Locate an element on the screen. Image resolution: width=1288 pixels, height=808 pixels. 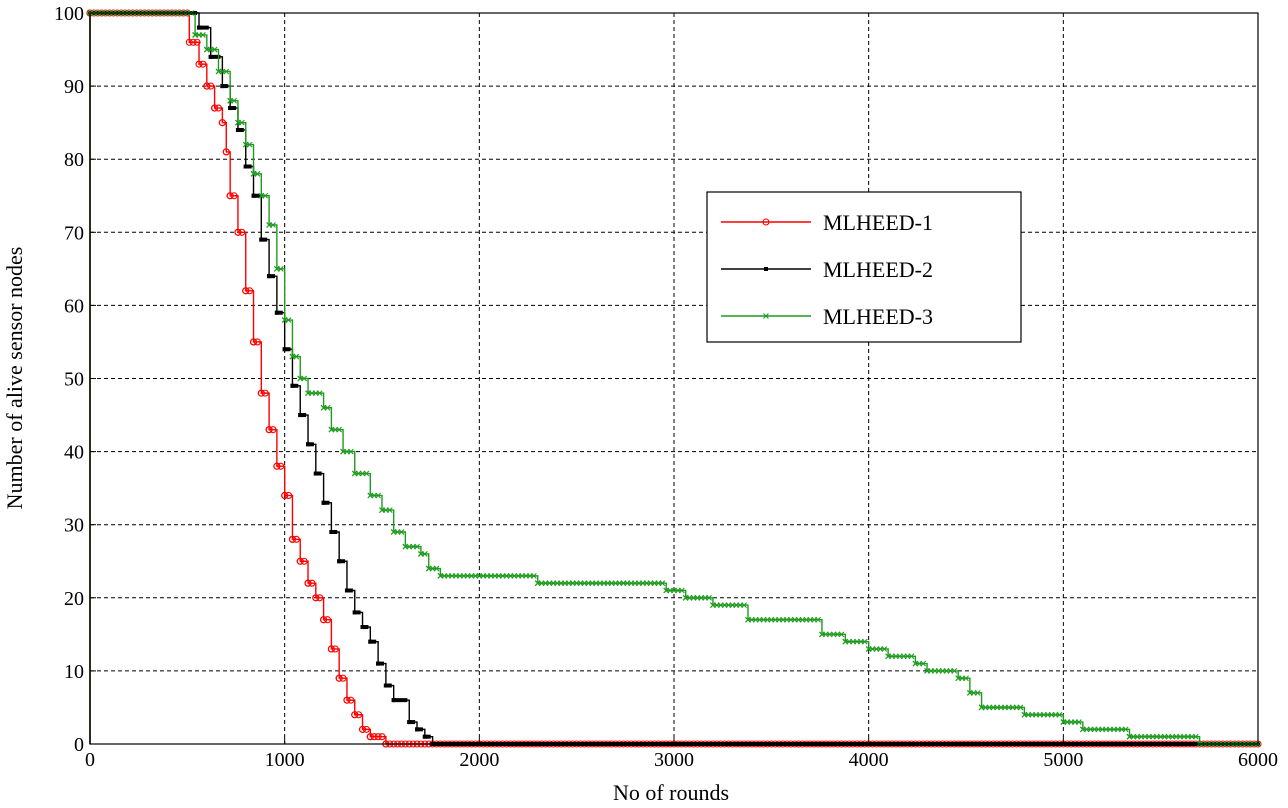
y-tick-label: 50 is located at coordinates (74, 380).